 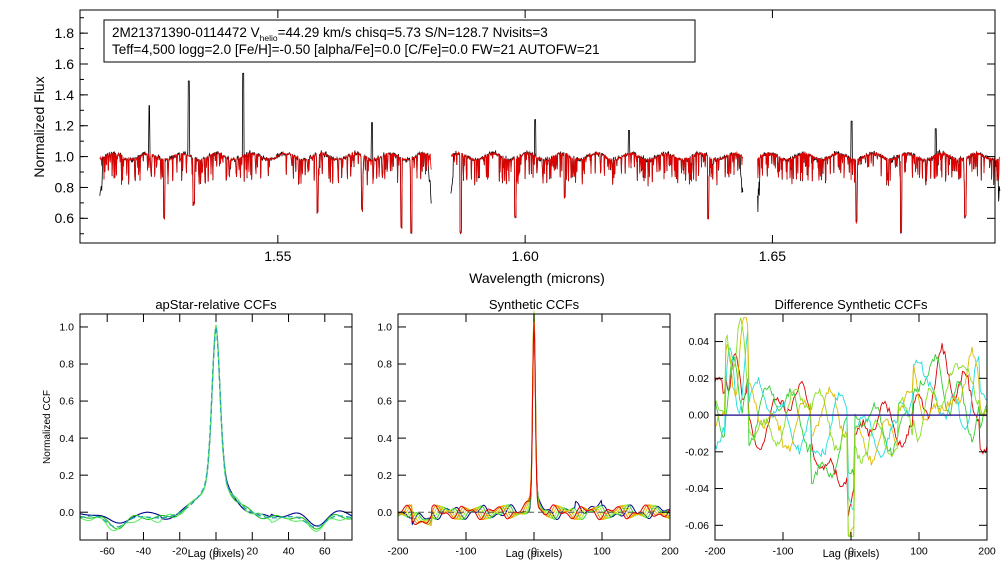 I want to click on aprel-ylabel: Normalized CCF, so click(x=47, y=427).